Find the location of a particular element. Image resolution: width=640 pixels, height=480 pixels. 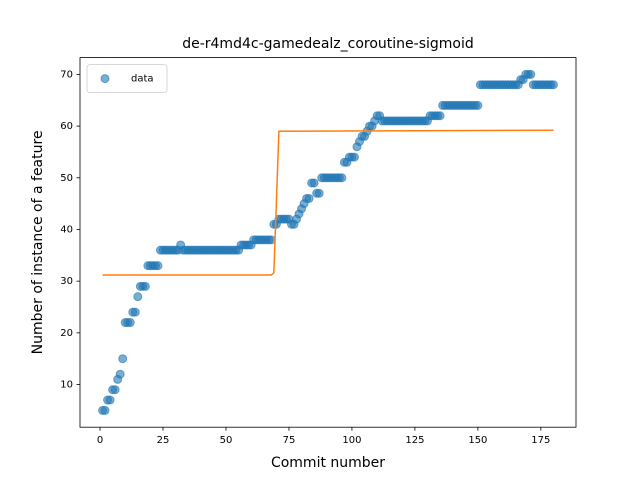

y-tick-label: 20 is located at coordinates (66, 333).